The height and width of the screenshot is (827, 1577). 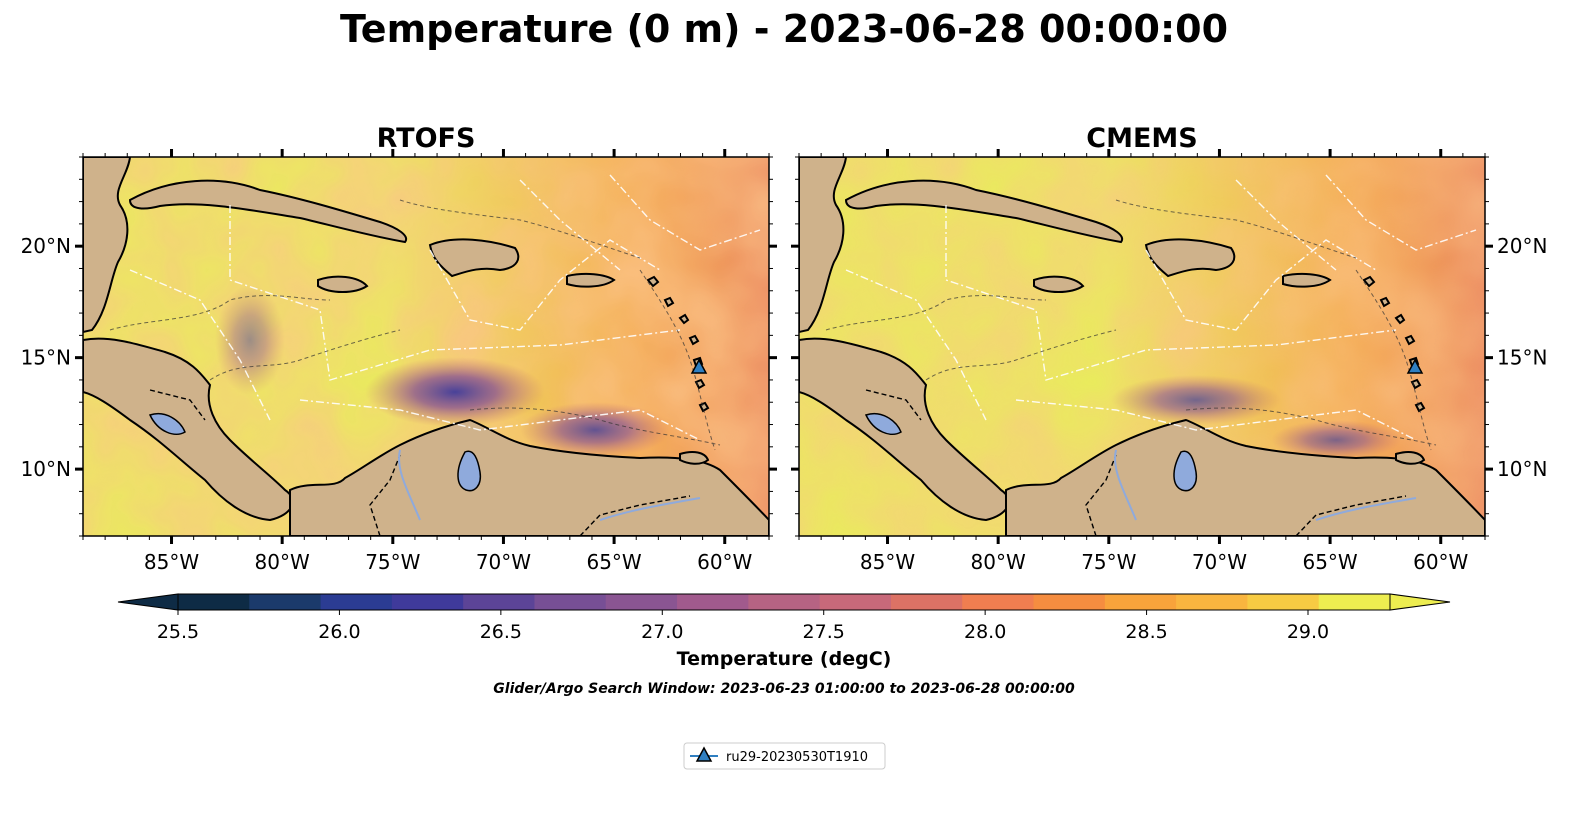 I want to click on colorbar-tick-label: 27.0, so click(x=662, y=632).